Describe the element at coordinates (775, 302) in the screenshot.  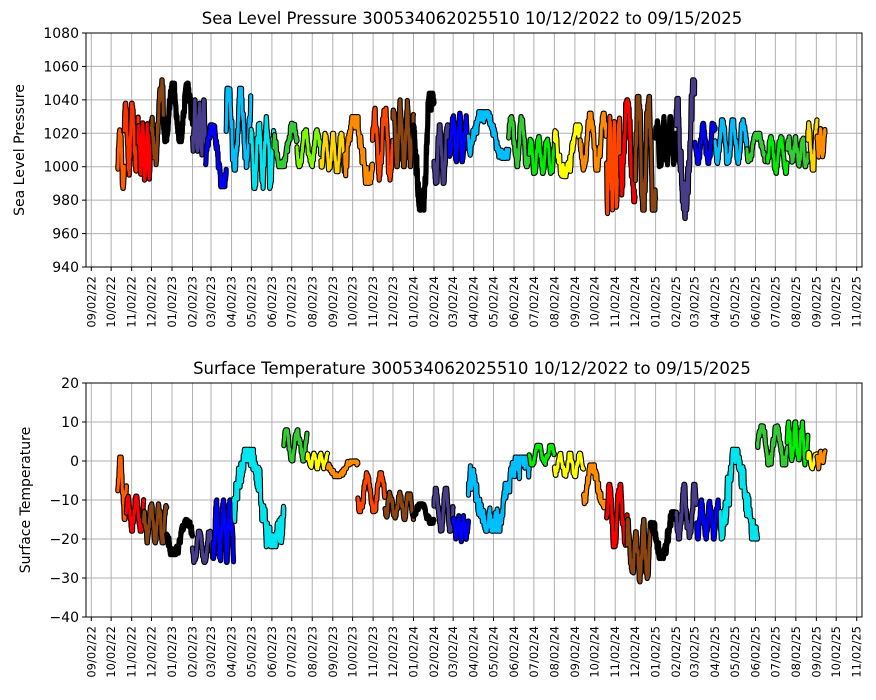
I see `pressure-xtick-label: 07/02/25` at that location.